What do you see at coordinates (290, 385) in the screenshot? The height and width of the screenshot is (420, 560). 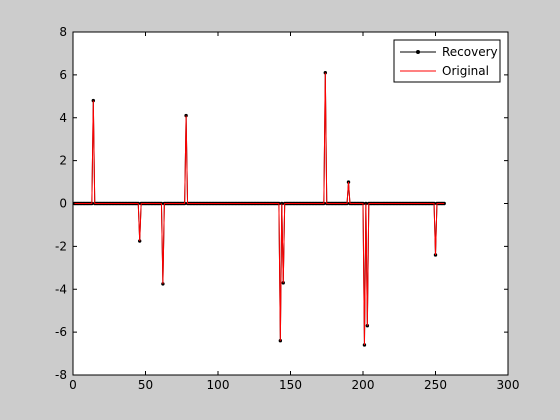 I see `x-tick-label: 150` at bounding box center [290, 385].